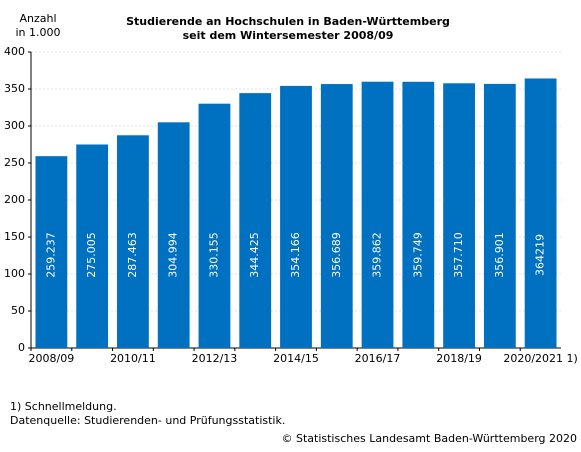 This screenshot has width=581, height=452. I want to click on y-tick-label: 150, so click(14, 236).